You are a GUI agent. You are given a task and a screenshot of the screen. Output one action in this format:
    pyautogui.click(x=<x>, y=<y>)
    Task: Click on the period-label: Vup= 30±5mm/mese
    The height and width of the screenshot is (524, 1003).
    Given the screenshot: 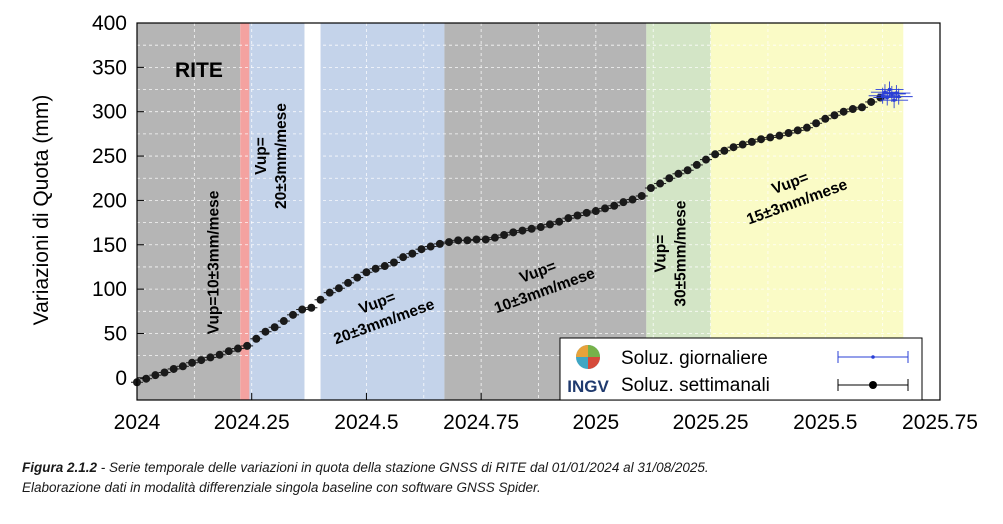 What is the action you would take?
    pyautogui.click(x=670, y=253)
    